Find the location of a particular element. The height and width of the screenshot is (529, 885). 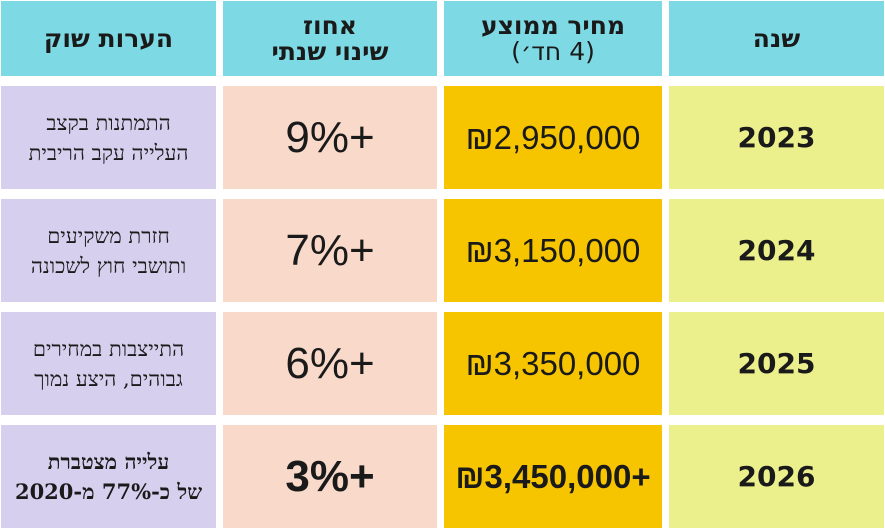

annual-change: 9%+ is located at coordinates (330, 137).